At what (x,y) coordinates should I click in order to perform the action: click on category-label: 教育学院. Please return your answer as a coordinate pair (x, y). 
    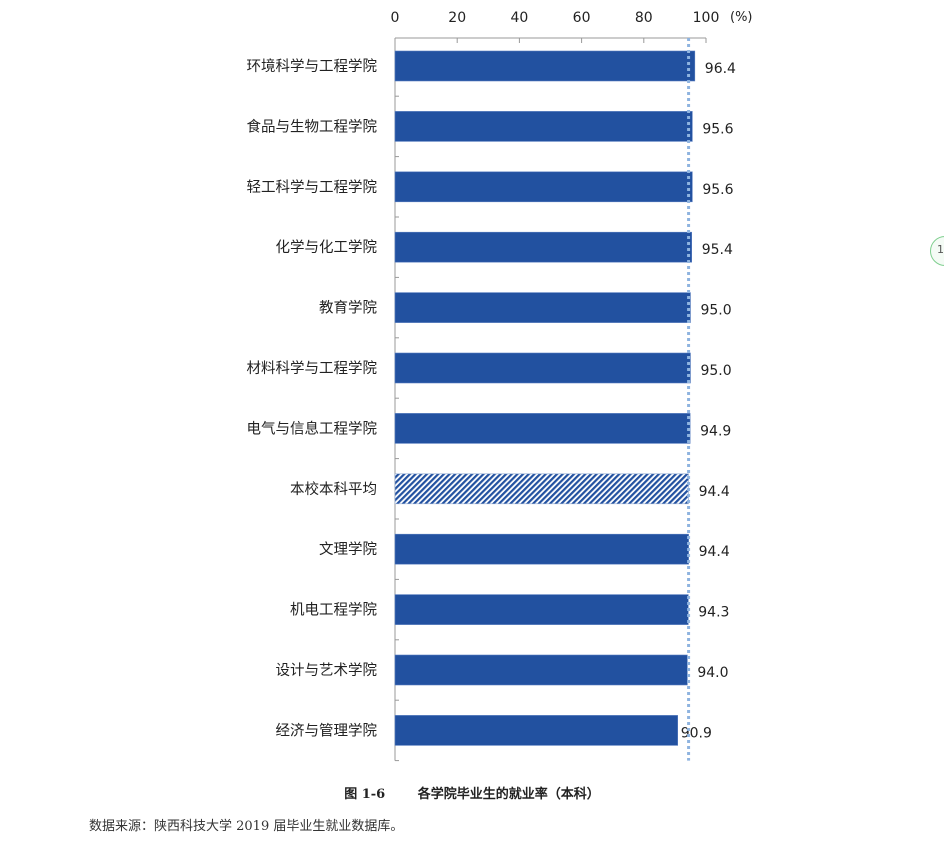
    Looking at the image, I should click on (348, 308).